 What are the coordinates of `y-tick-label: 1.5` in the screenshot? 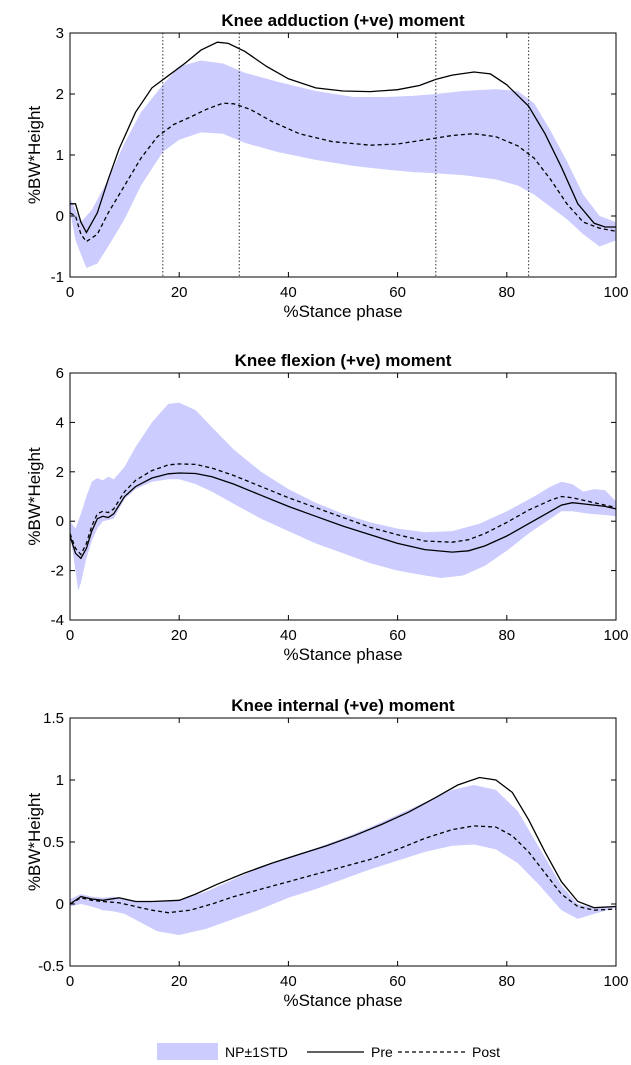 It's located at (53, 718).